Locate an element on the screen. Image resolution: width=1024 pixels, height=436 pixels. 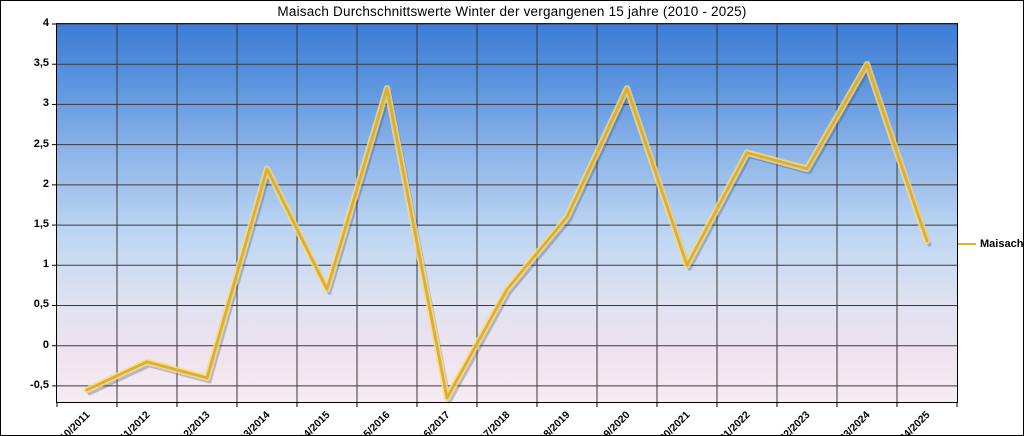
legend-line-marker is located at coordinates (967, 244).